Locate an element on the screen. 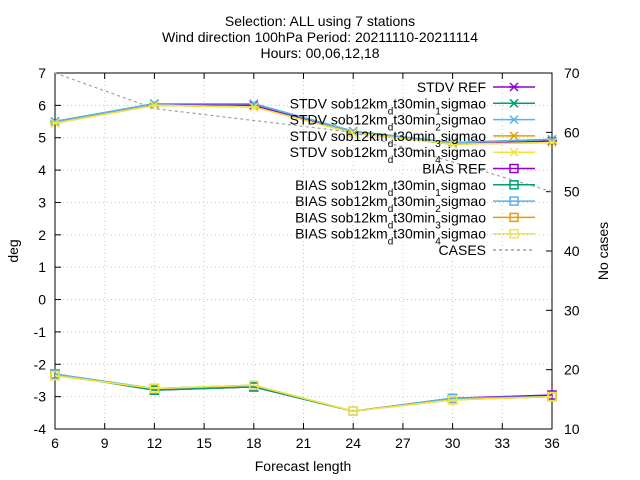 The image size is (640, 480). y-tick-label: -3 is located at coordinates (40, 397).